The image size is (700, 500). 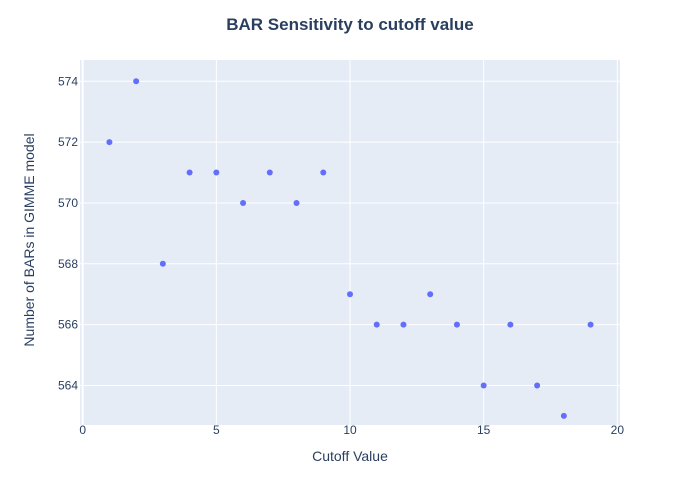 I want to click on x-tick-label: 10, so click(x=350, y=430).